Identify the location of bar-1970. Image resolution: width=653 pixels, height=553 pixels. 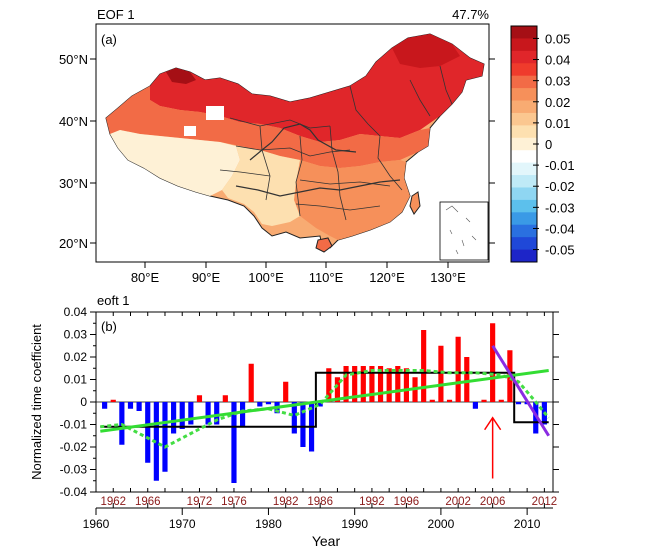
(182, 415).